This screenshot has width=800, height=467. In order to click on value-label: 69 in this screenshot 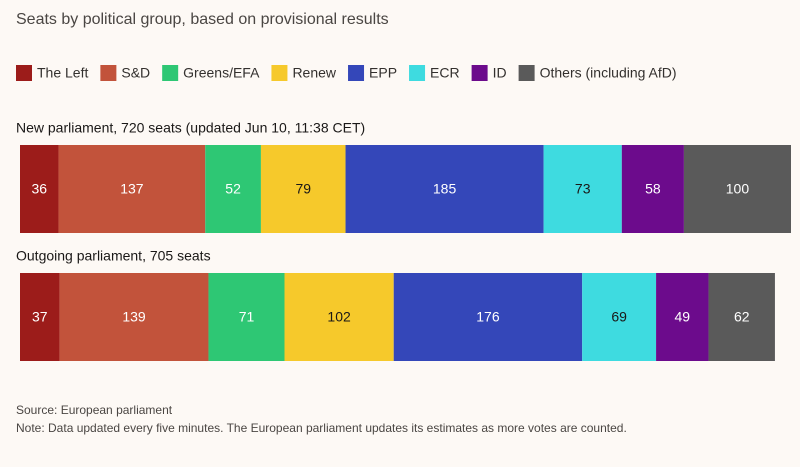, I will do `click(619, 317)`.